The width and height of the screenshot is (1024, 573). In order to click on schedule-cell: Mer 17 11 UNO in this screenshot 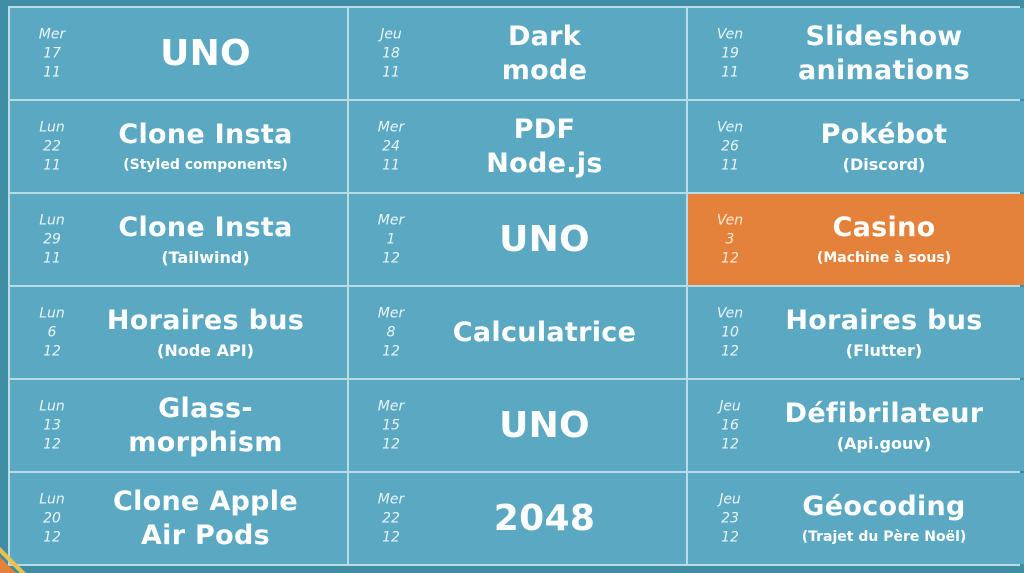, I will do `click(178, 53)`.